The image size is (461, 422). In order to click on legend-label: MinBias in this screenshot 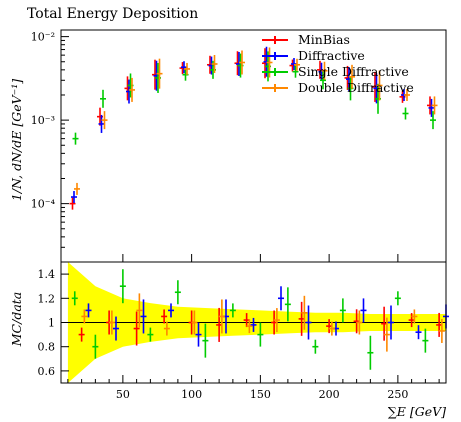, I will do `click(324, 39)`.